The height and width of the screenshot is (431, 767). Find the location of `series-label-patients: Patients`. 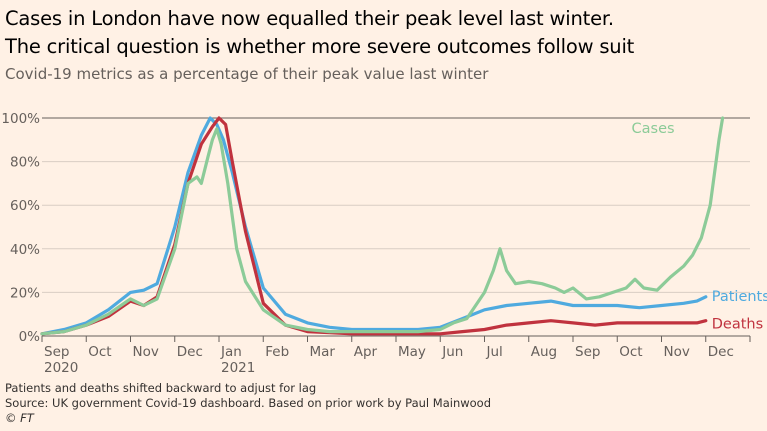

series-label-patients: Patients is located at coordinates (739, 297).